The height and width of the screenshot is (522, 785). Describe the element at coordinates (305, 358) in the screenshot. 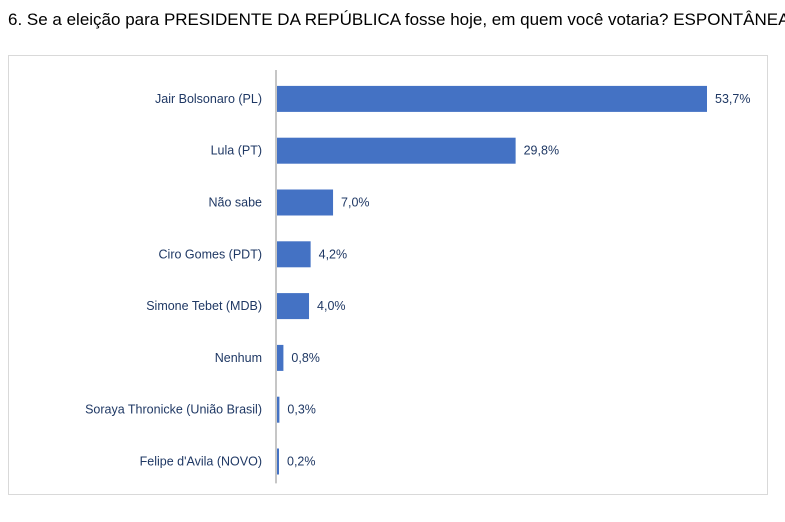

I see `data-label: 0,8%` at that location.